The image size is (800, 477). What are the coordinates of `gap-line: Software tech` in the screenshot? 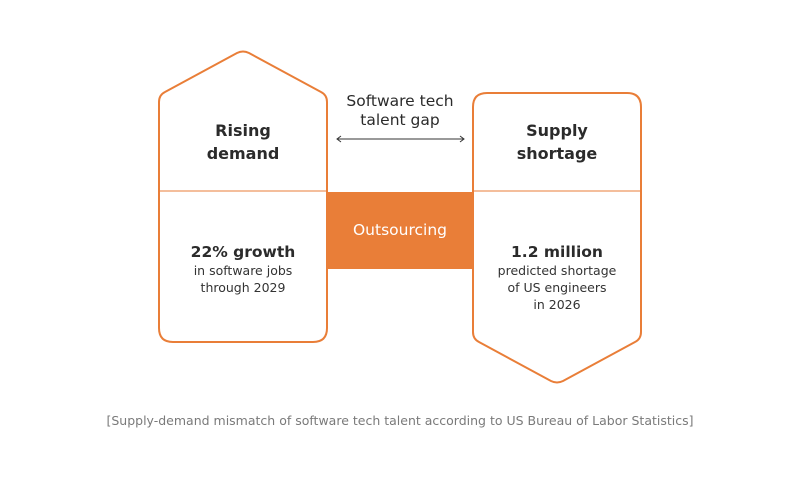 It's located at (400, 101).